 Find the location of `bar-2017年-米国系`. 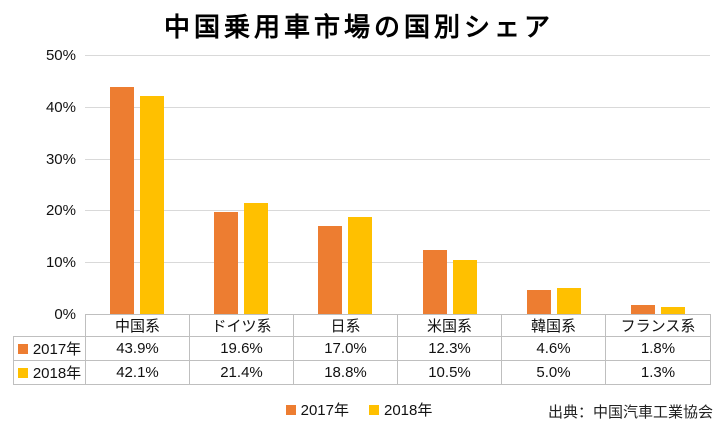

bar-2017年-米国系 is located at coordinates (435, 282).